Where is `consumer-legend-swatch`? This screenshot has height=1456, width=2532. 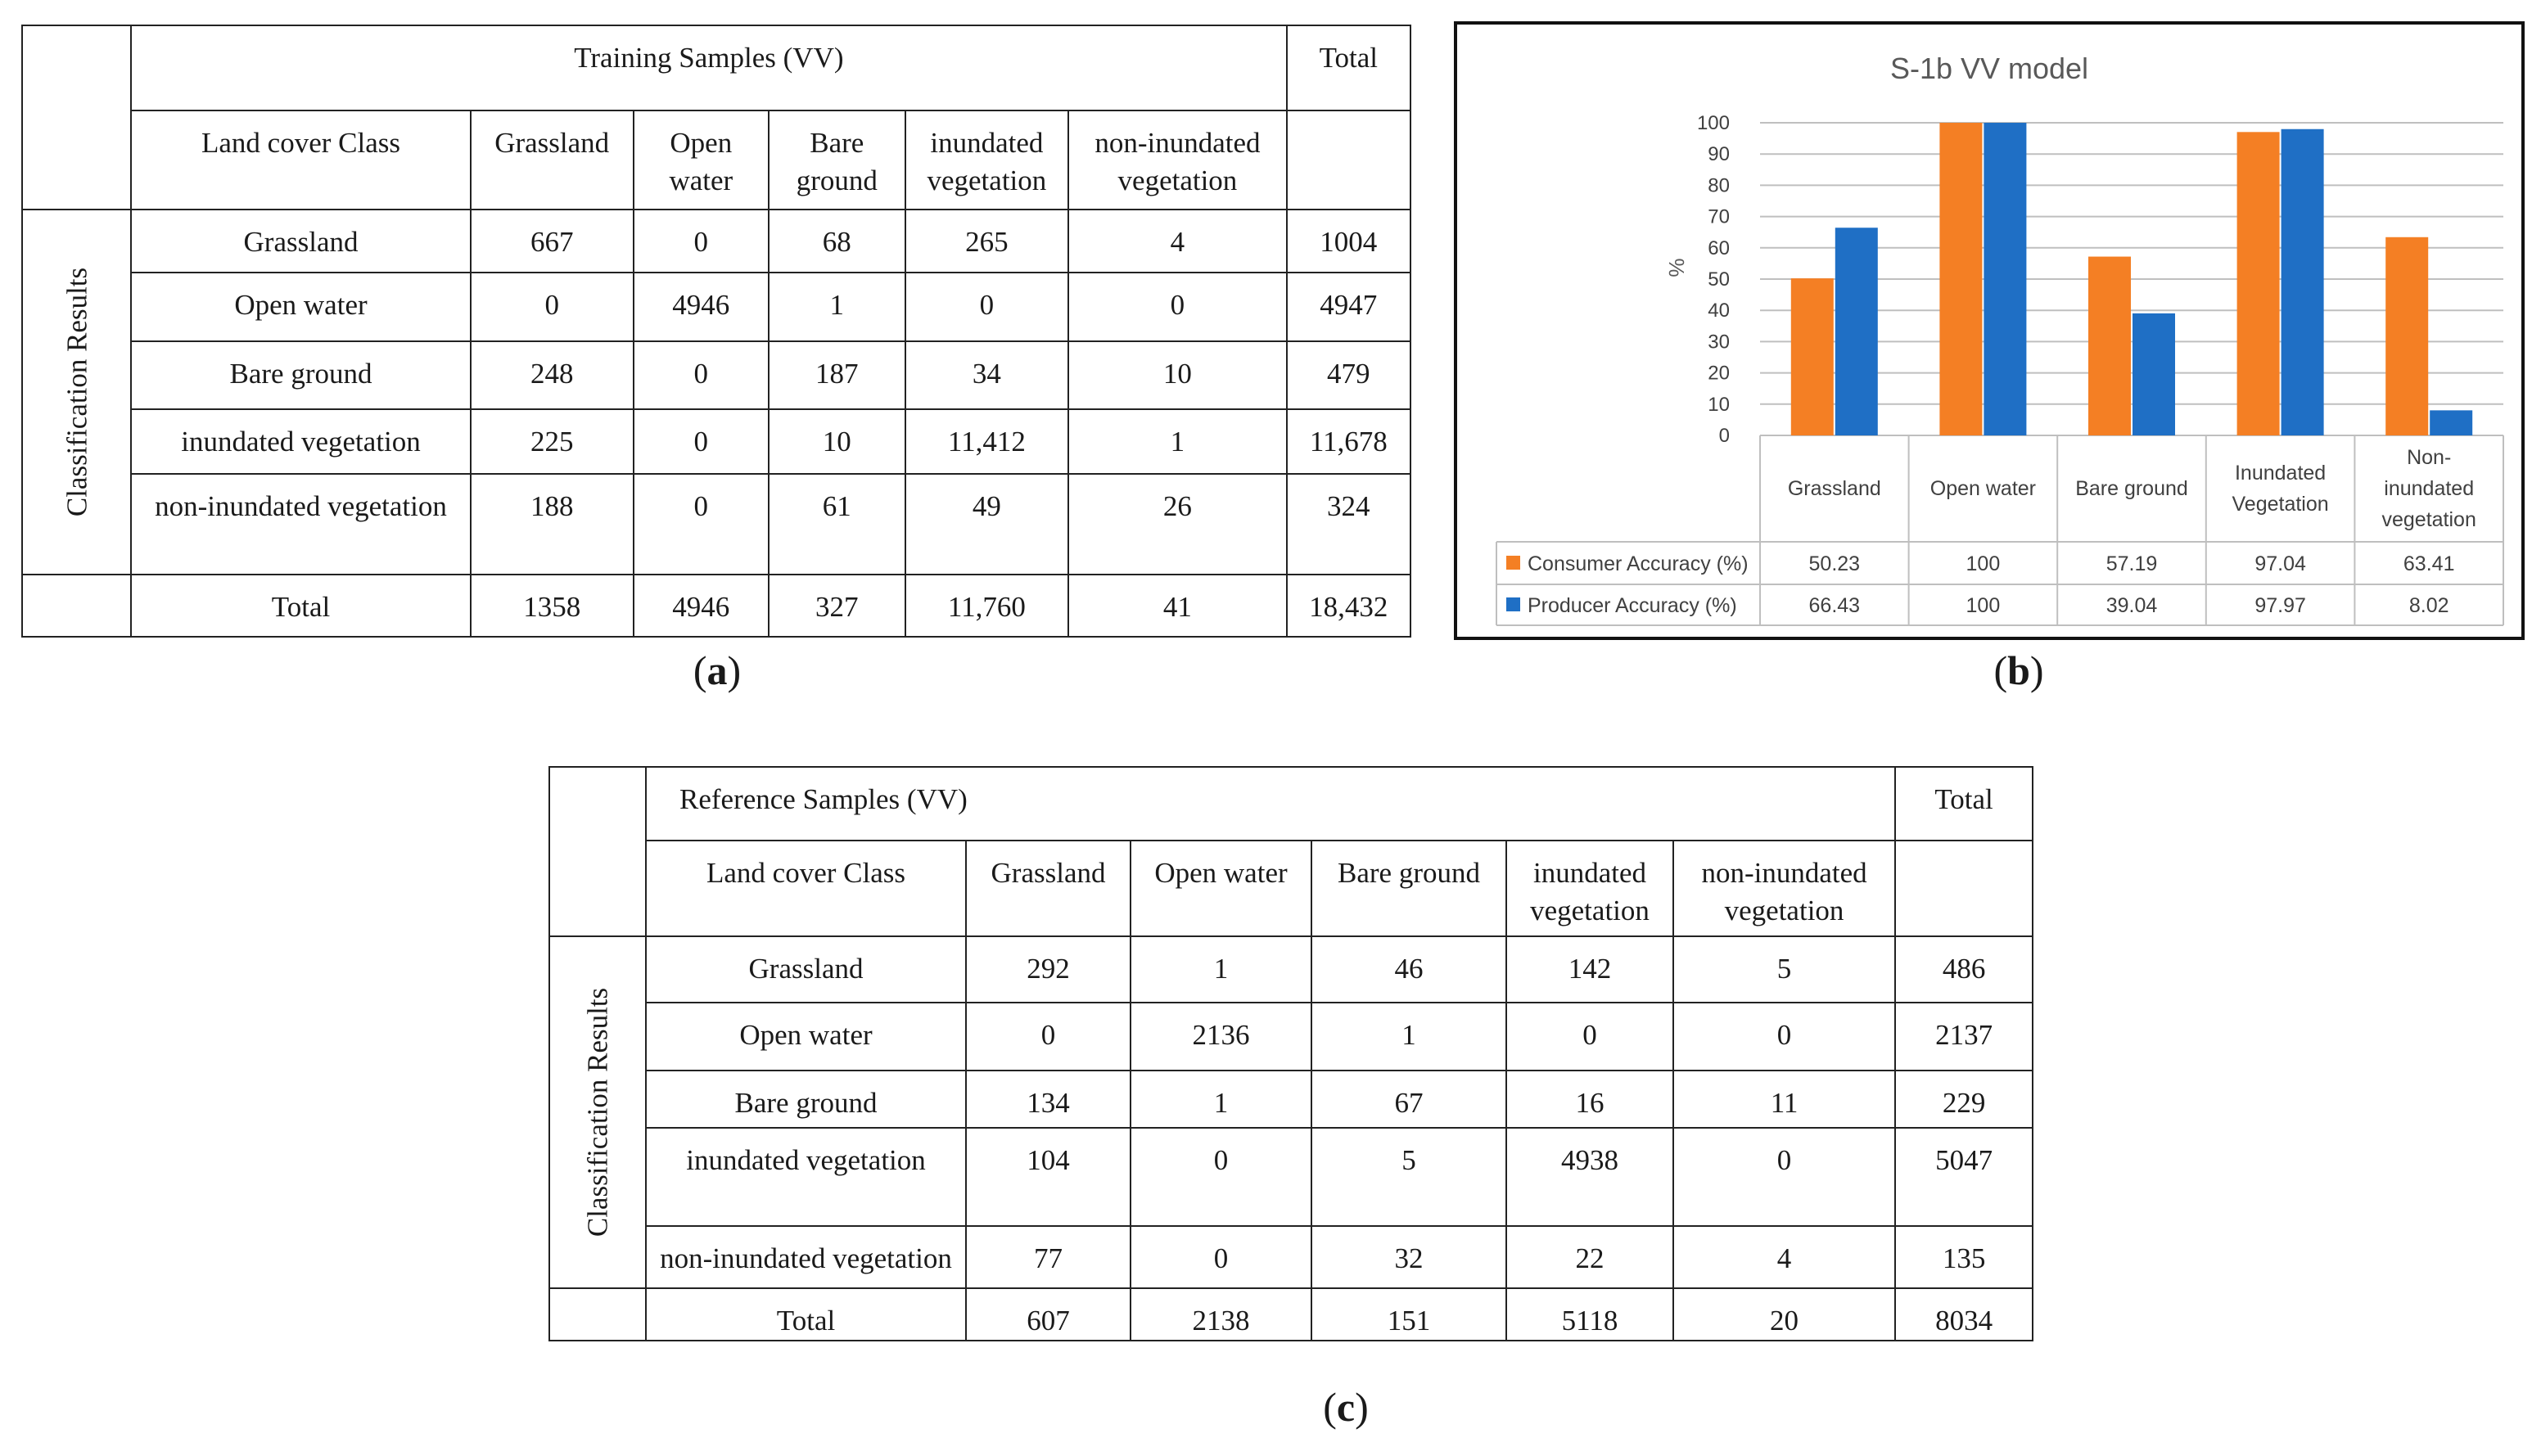 consumer-legend-swatch is located at coordinates (1513, 563).